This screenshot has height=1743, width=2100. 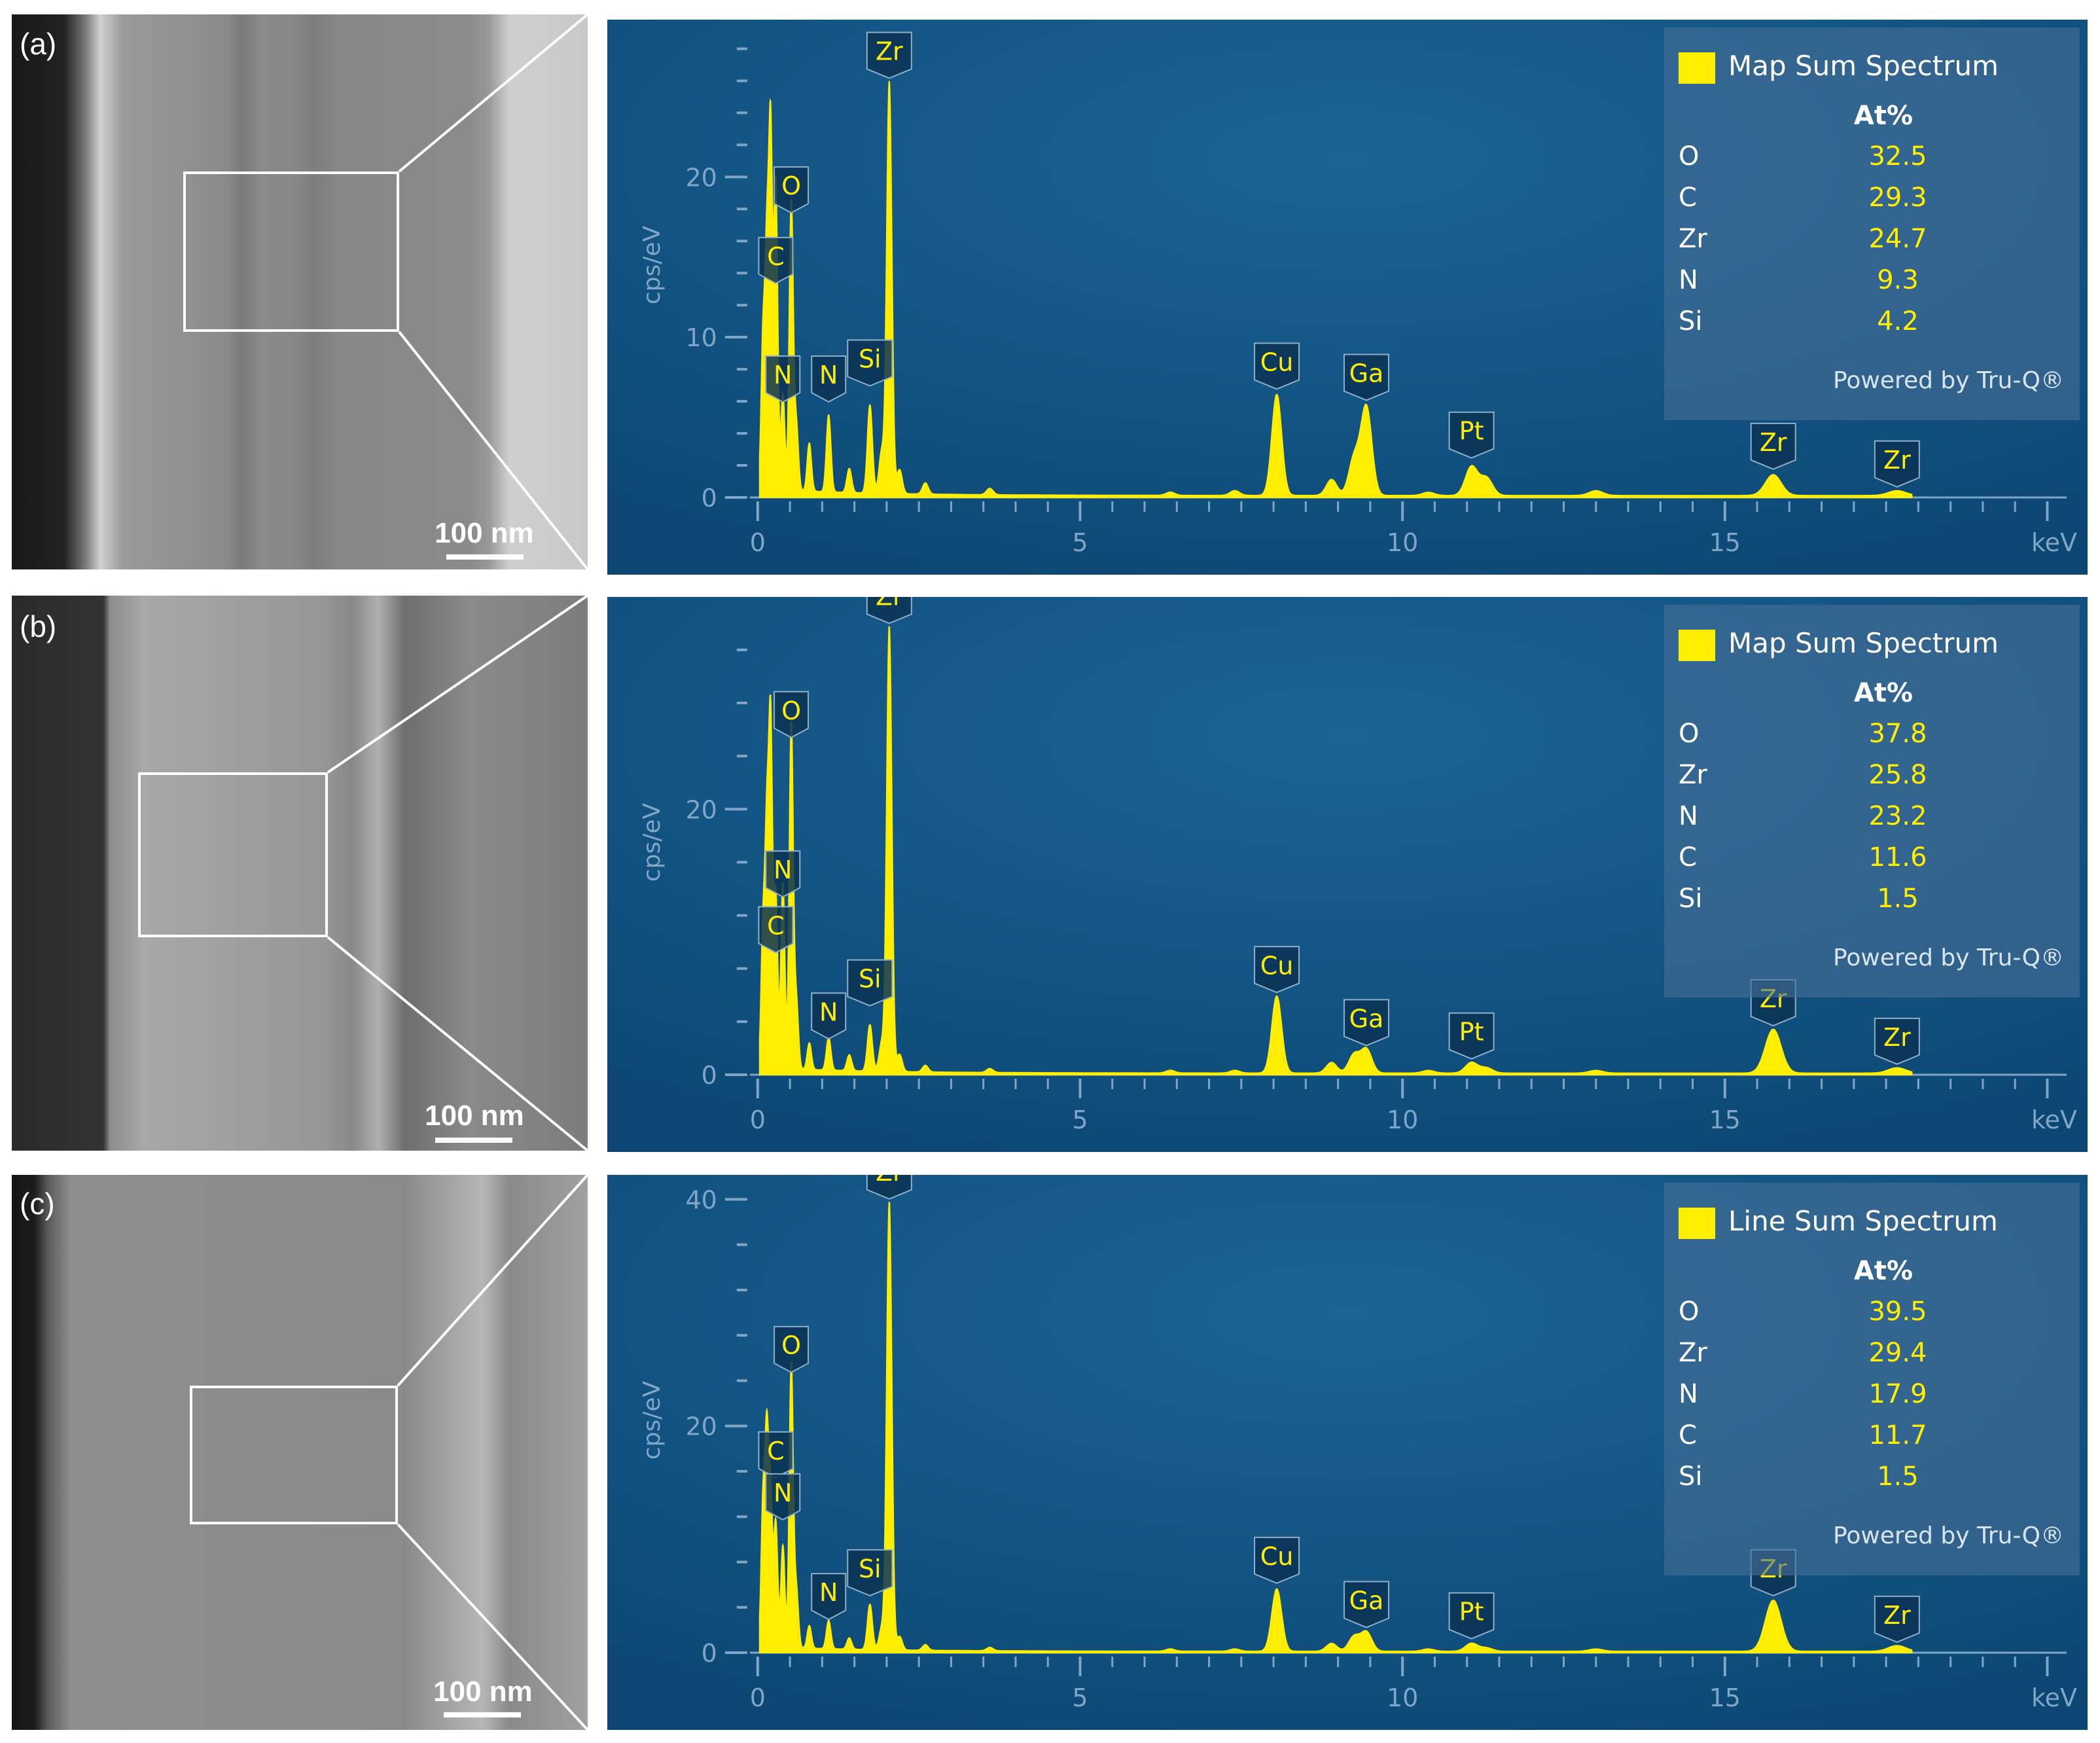 I want to click on panel-label-b: (b), so click(x=38, y=626).